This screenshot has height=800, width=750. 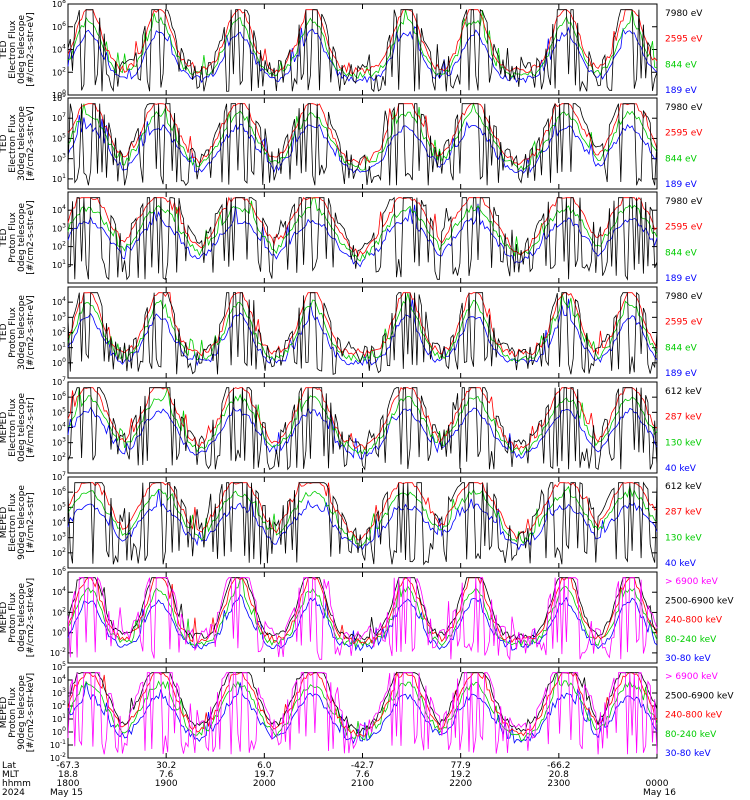 What do you see at coordinates (58, 744) in the screenshot?
I see `y-tick-label: 10⁻¹` at bounding box center [58, 744].